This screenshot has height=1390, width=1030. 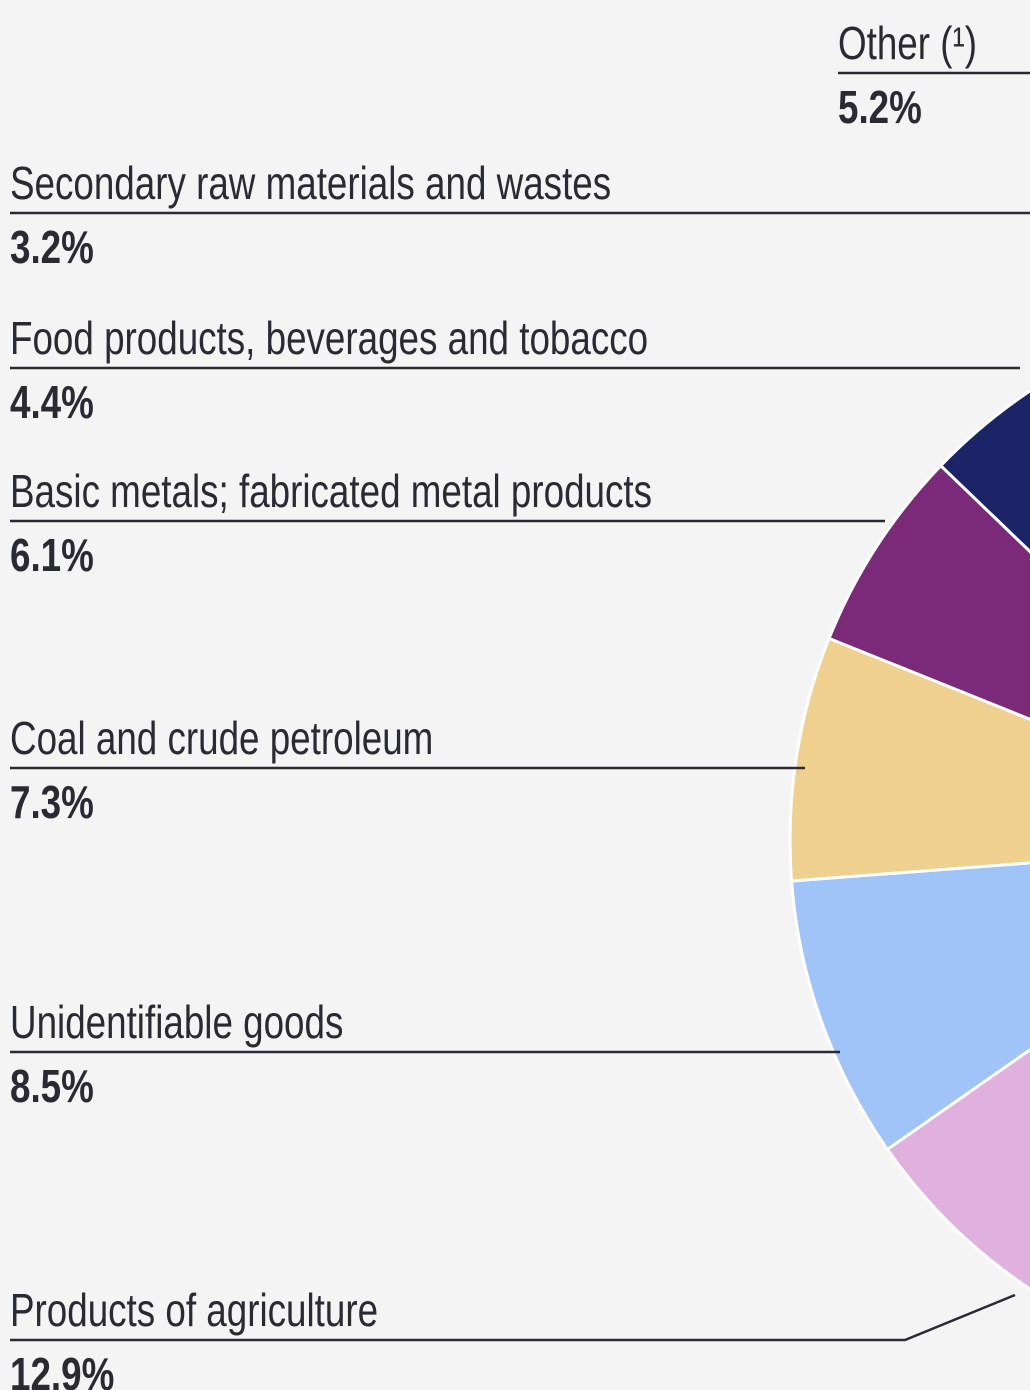 I want to click on slice-value: 6.1%, so click(x=52, y=555).